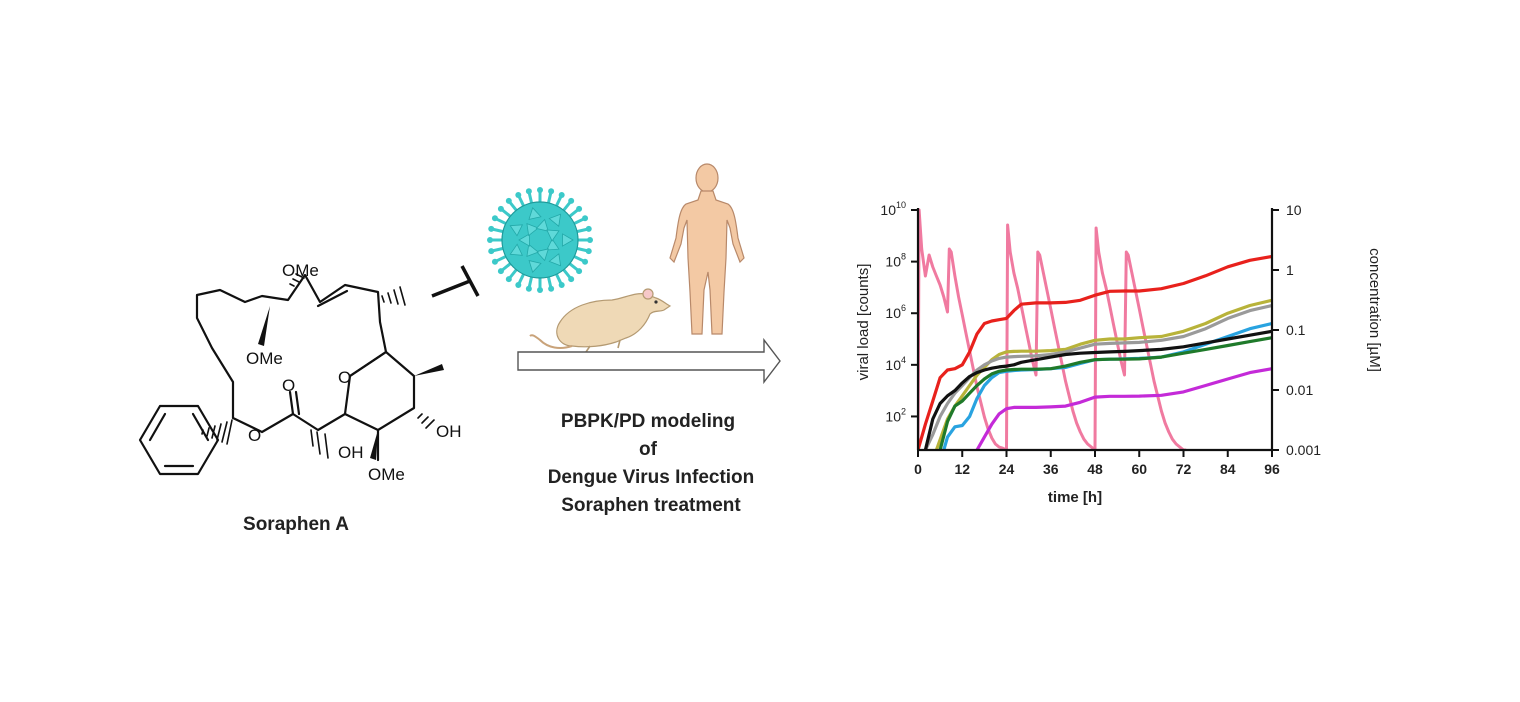 Image resolution: width=1520 pixels, height=702 pixels. I want to click on atom-label-oh-right: OH, so click(449, 431).